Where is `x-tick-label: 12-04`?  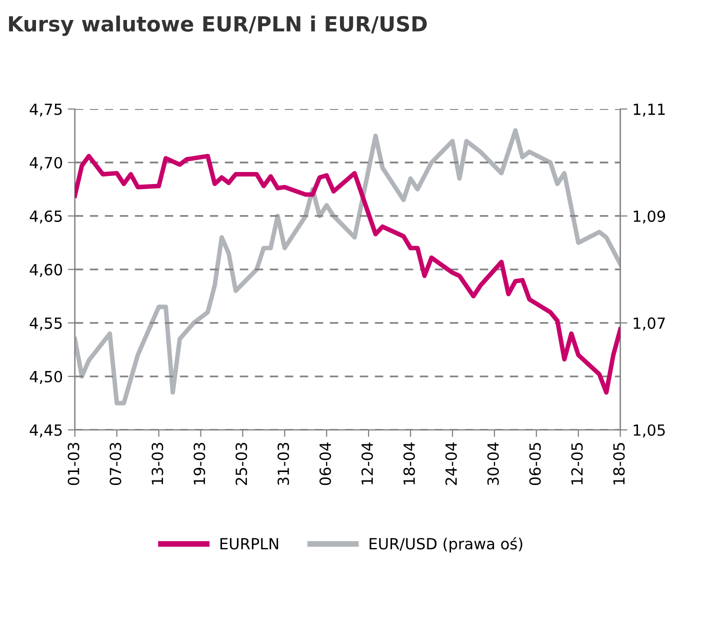
x-tick-label: 12-04 is located at coordinates (367, 463).